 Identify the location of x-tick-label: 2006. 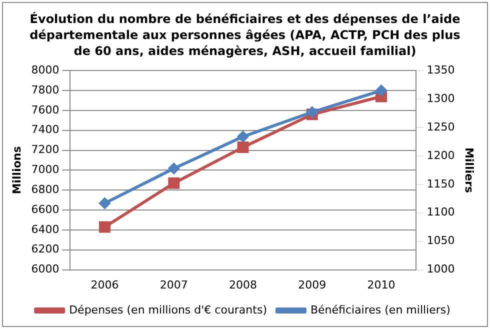
(104, 285).